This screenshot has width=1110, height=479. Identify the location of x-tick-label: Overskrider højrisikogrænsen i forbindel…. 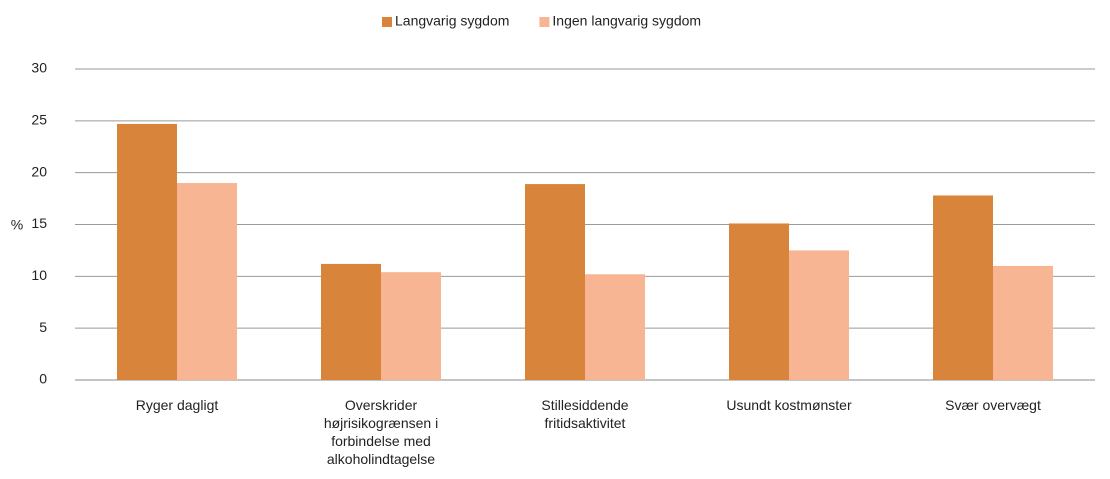
(381, 432).